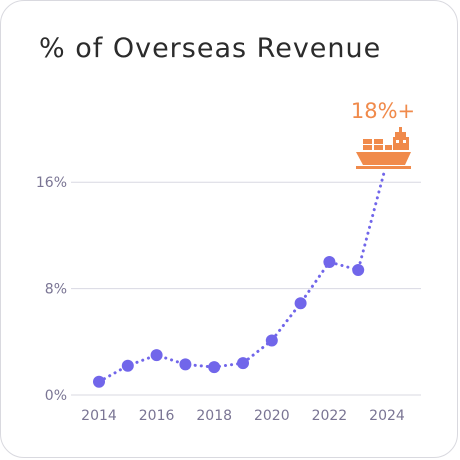  What do you see at coordinates (56, 290) in the screenshot?
I see `y-tick-label: 8%` at bounding box center [56, 290].